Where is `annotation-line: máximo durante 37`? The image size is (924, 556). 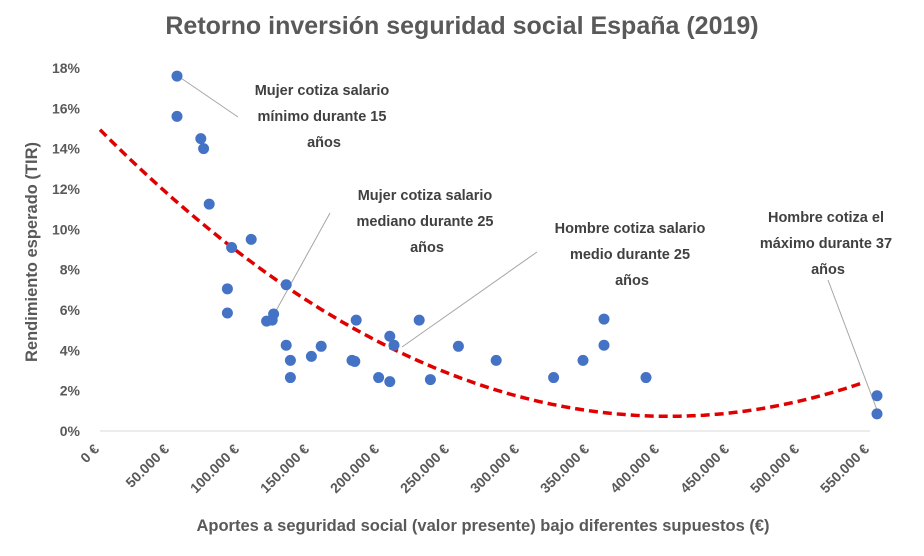 annotation-line: máximo durante 37 is located at coordinates (826, 244).